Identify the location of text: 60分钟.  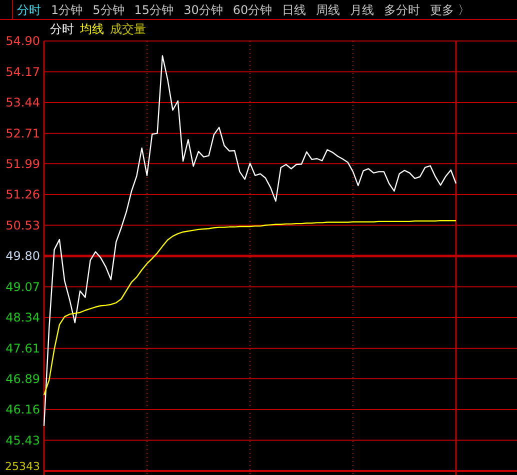
(252, 10).